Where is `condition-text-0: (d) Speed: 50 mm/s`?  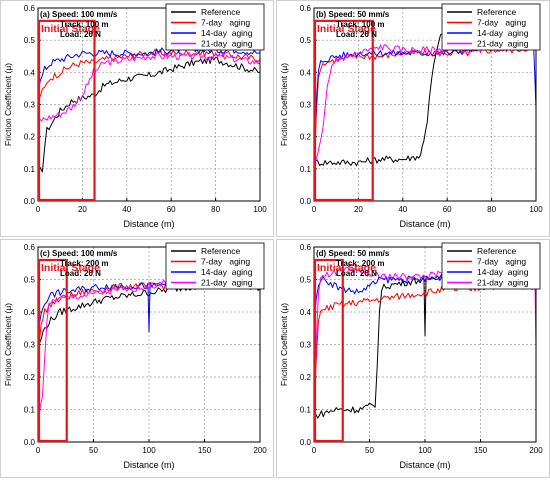
condition-text-0: (d) Speed: 50 mm/s is located at coordinates (353, 253).